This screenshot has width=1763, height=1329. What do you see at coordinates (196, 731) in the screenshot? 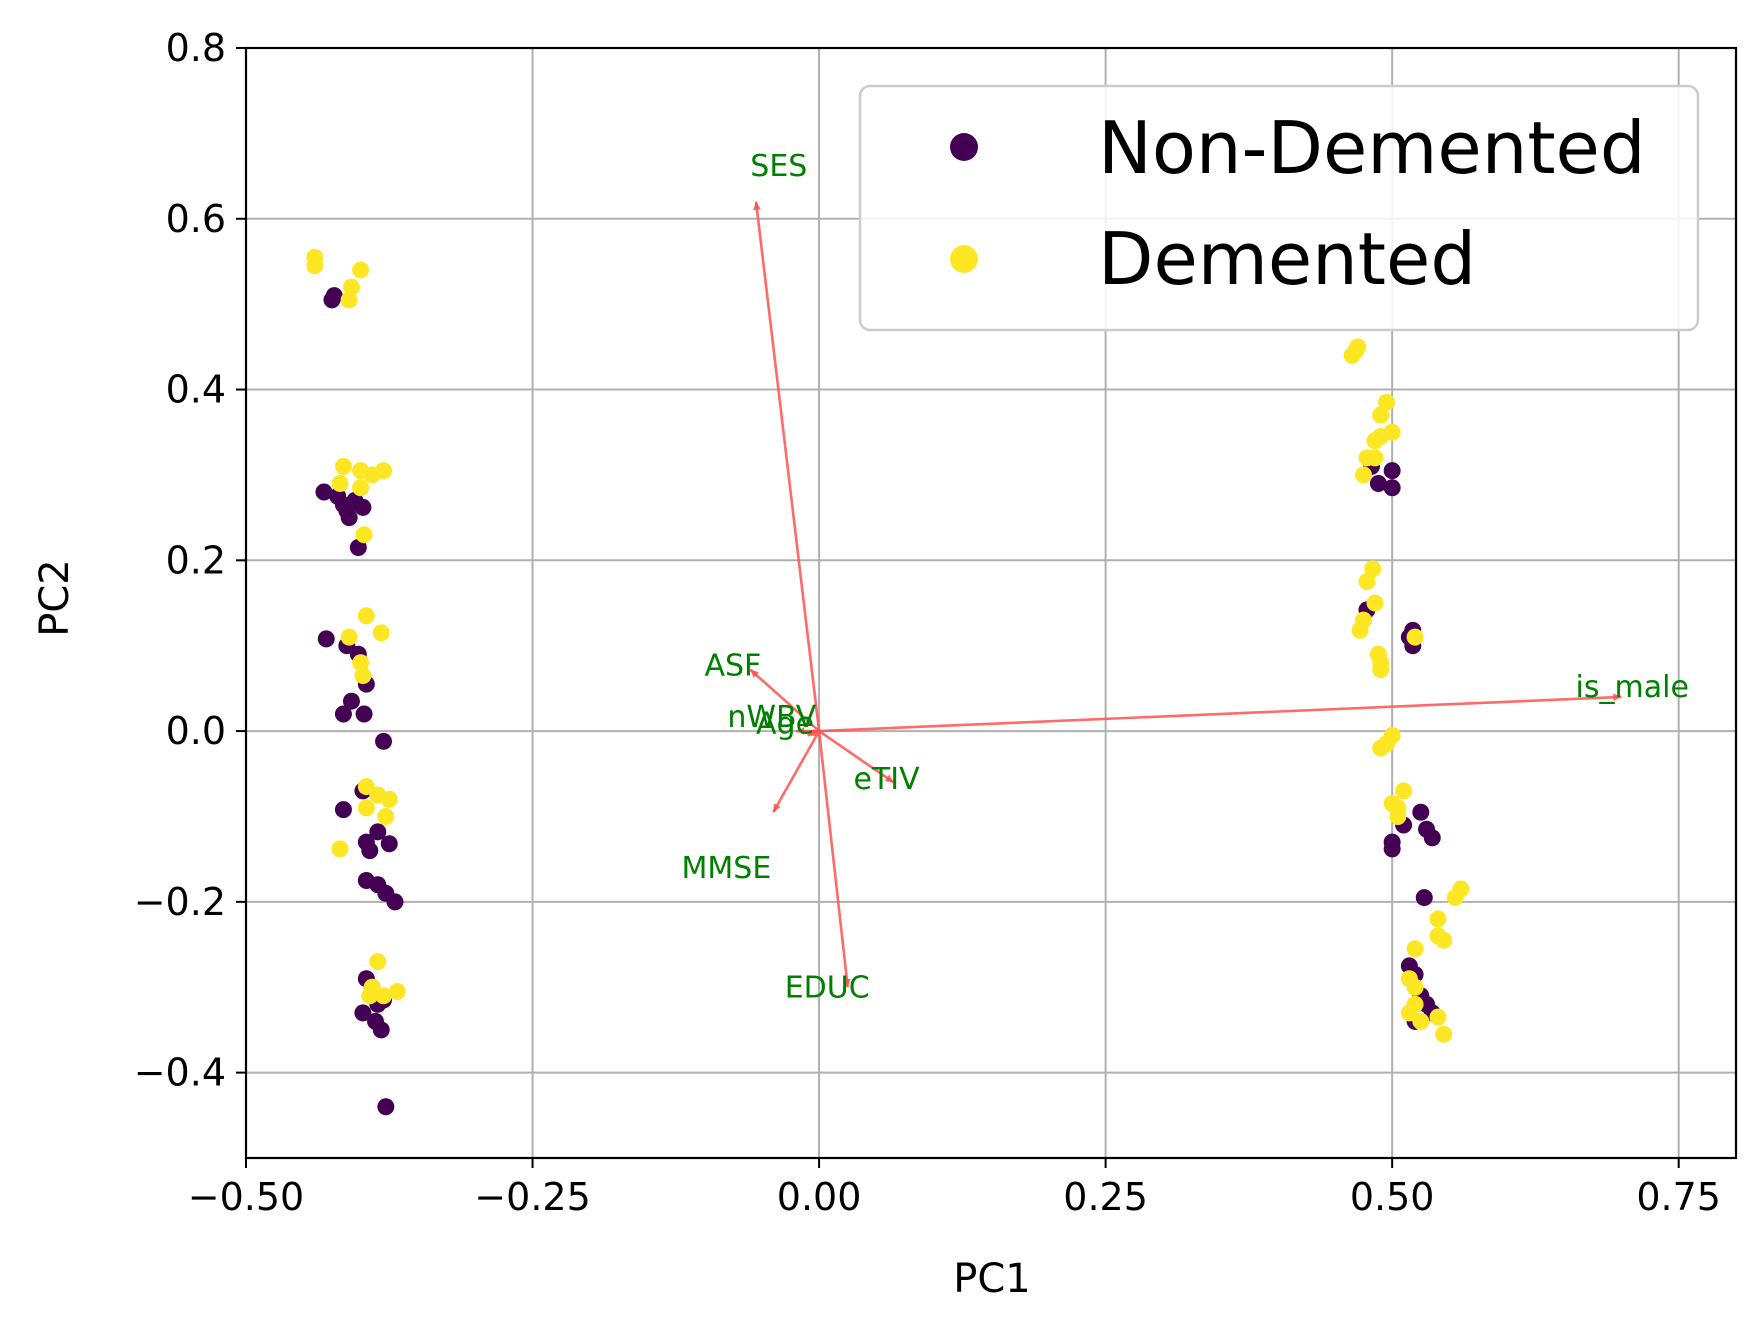
I see `y-tick-label: 0.0` at bounding box center [196, 731].